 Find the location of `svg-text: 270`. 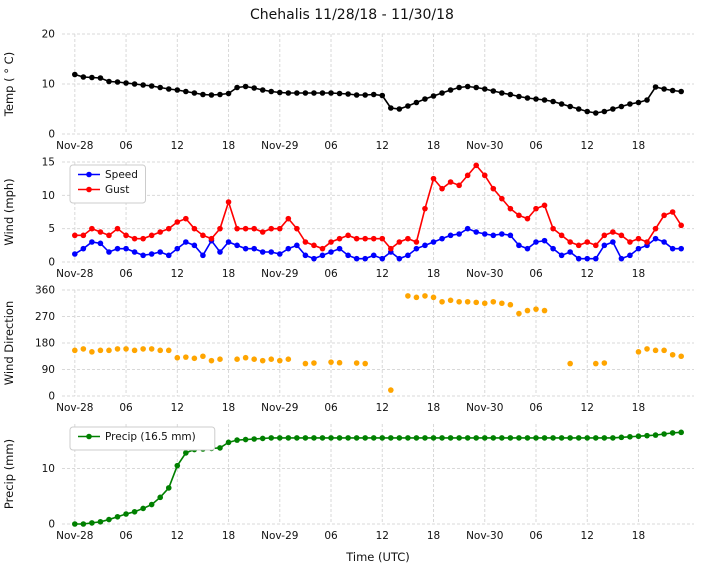

svg-text: 270 is located at coordinates (45, 317).